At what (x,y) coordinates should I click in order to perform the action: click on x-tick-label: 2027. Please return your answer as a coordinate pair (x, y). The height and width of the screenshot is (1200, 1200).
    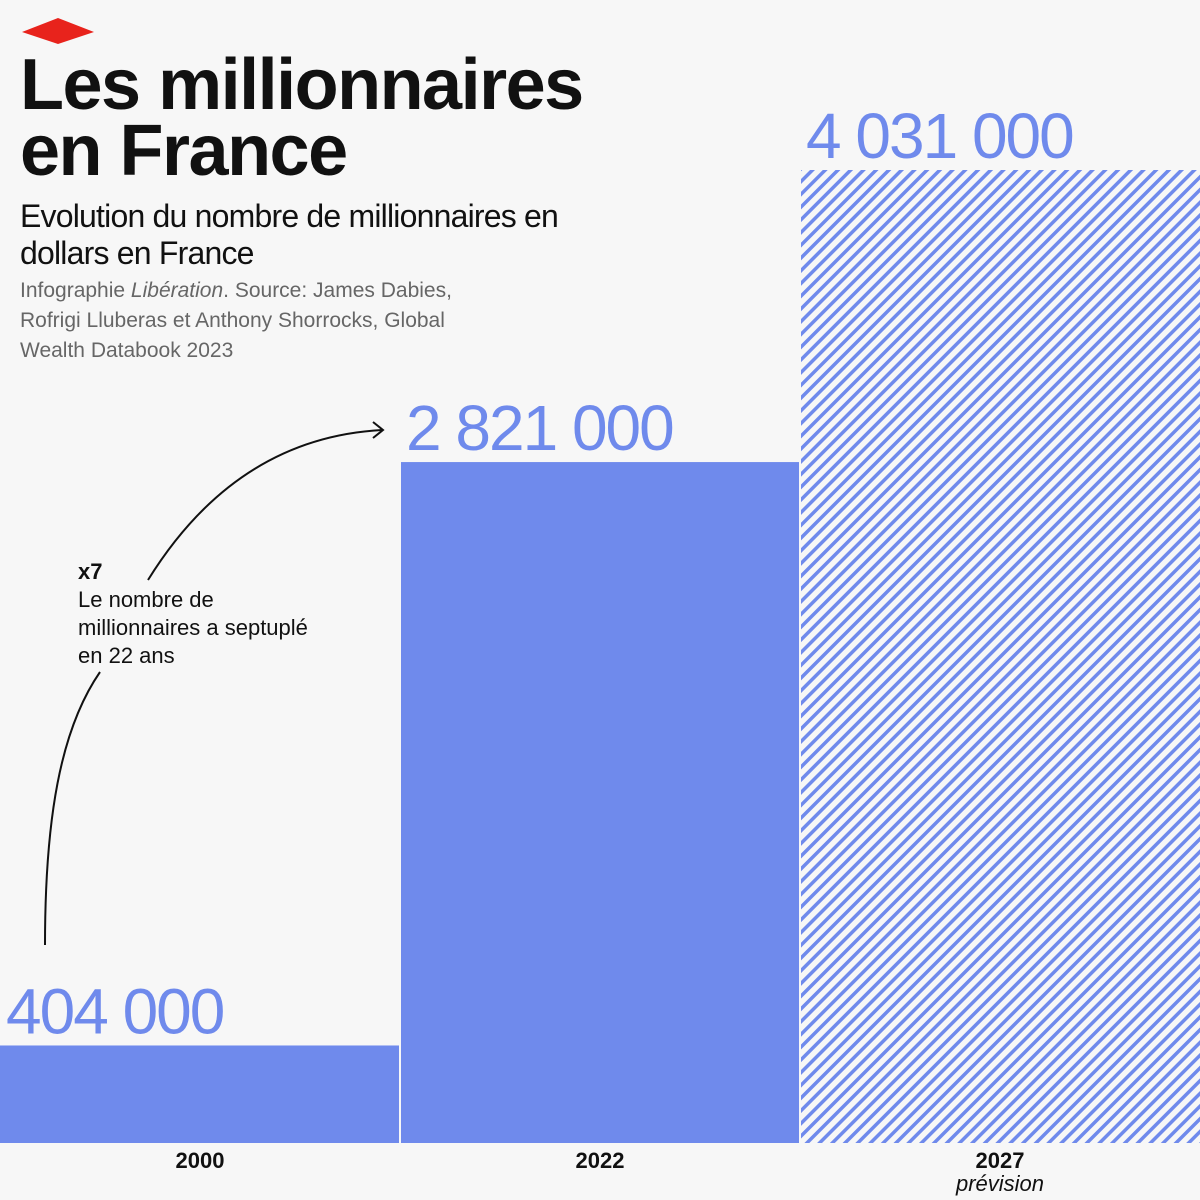
    Looking at the image, I should click on (1000, 1160).